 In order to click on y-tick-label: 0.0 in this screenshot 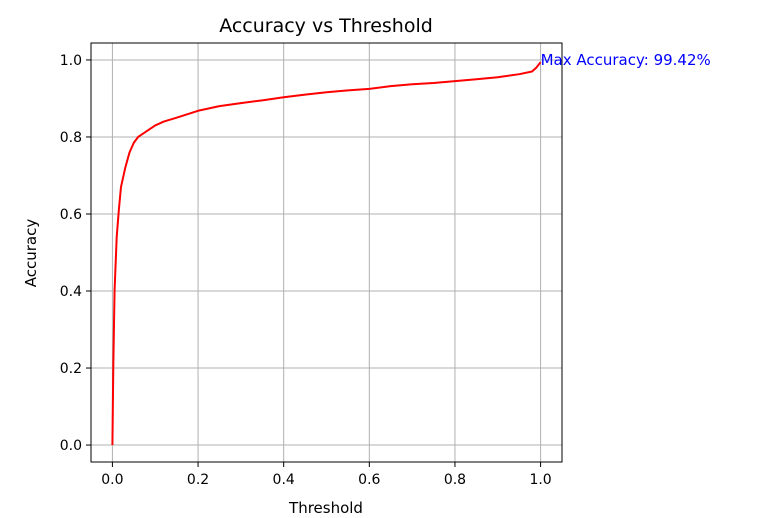, I will do `click(71, 446)`.